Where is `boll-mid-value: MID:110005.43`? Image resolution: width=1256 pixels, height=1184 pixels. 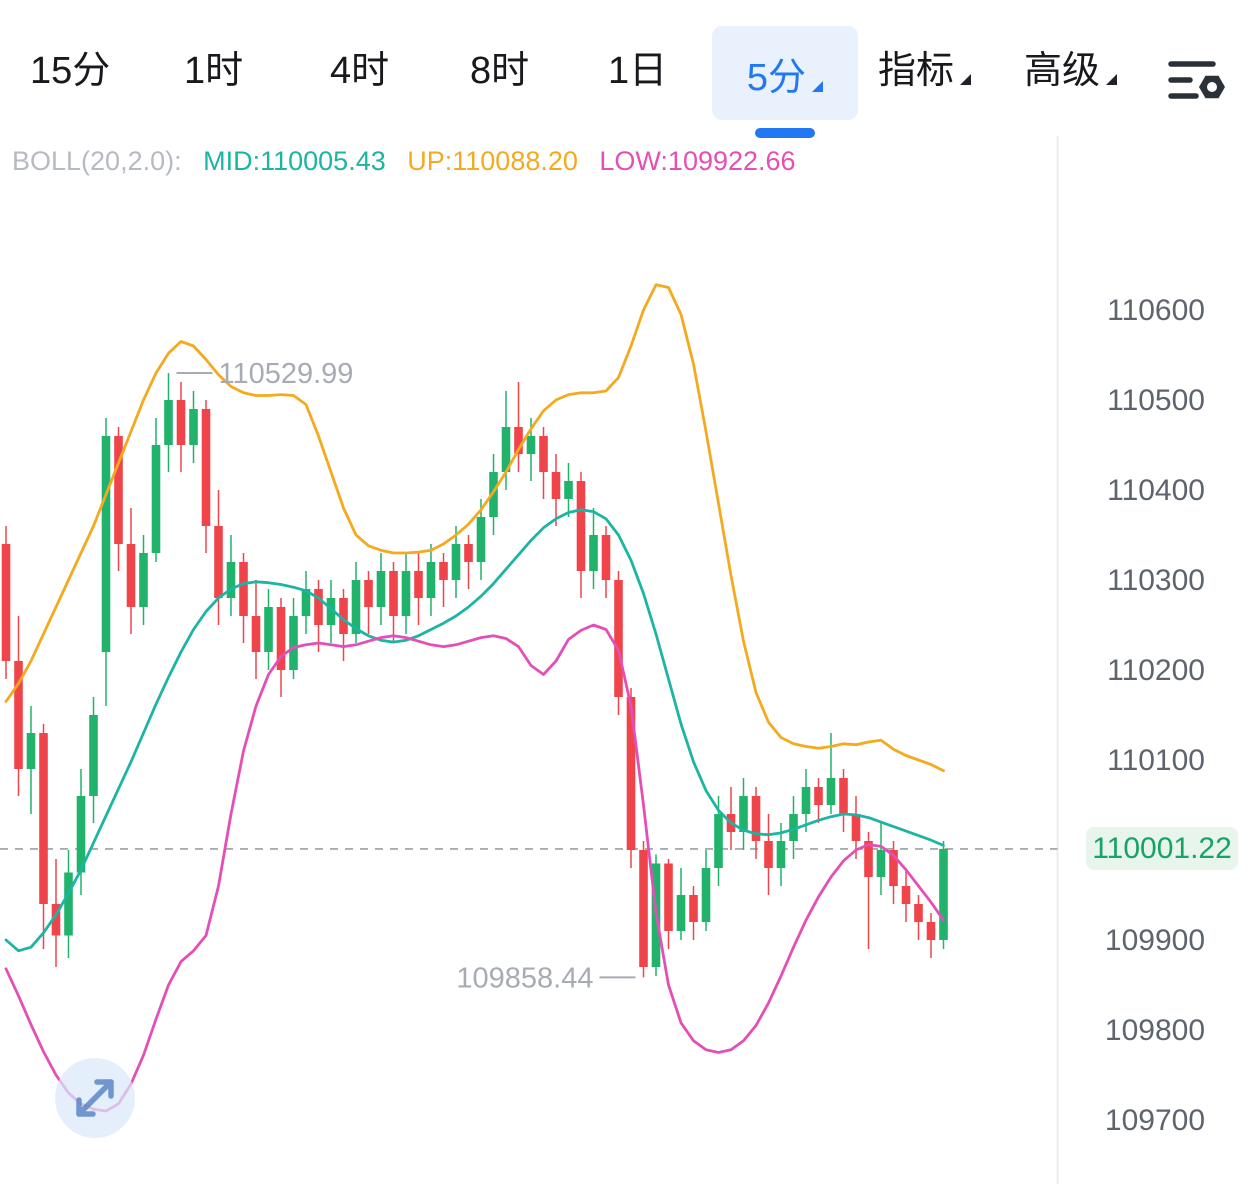 boll-mid-value: MID:110005.43 is located at coordinates (294, 161).